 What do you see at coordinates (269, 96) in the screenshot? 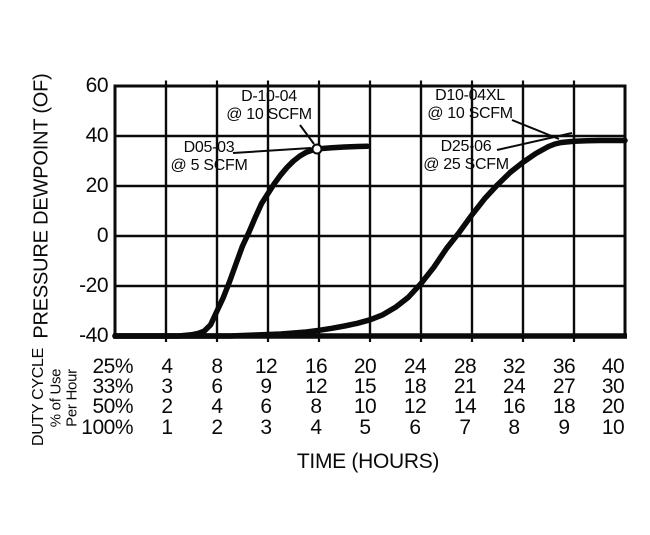
I see `annotation-model-name: D-10-04` at bounding box center [269, 96].